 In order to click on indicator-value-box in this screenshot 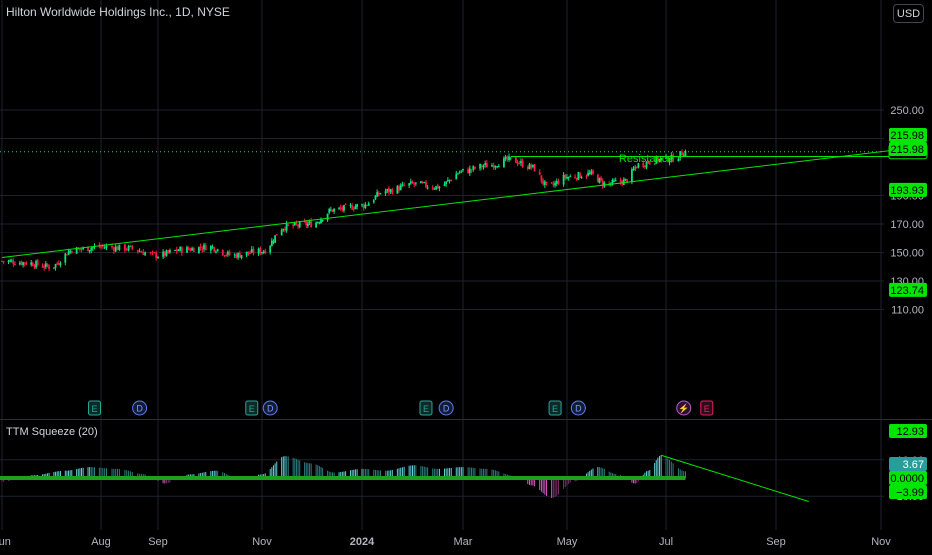, I will do `click(908, 431)`.